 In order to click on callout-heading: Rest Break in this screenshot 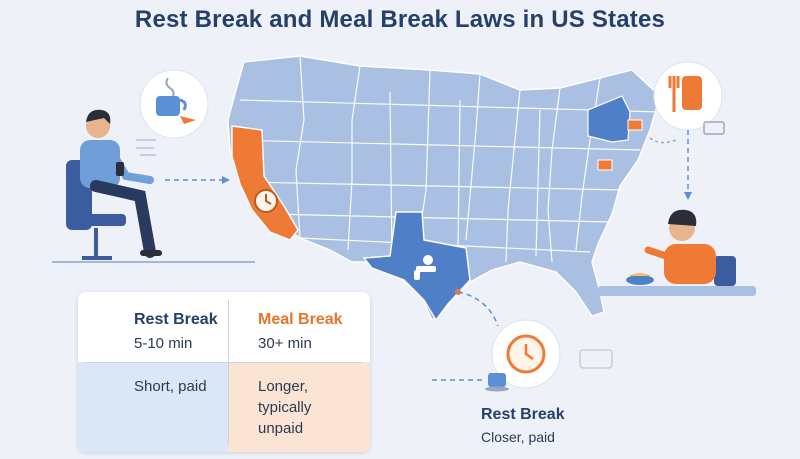, I will do `click(523, 414)`.